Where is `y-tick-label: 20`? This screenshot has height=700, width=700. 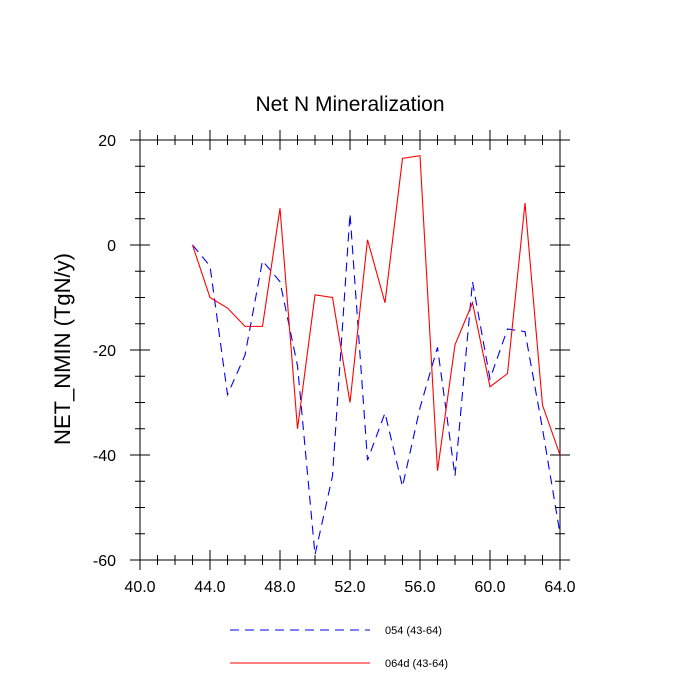 y-tick-label: 20 is located at coordinates (107, 141).